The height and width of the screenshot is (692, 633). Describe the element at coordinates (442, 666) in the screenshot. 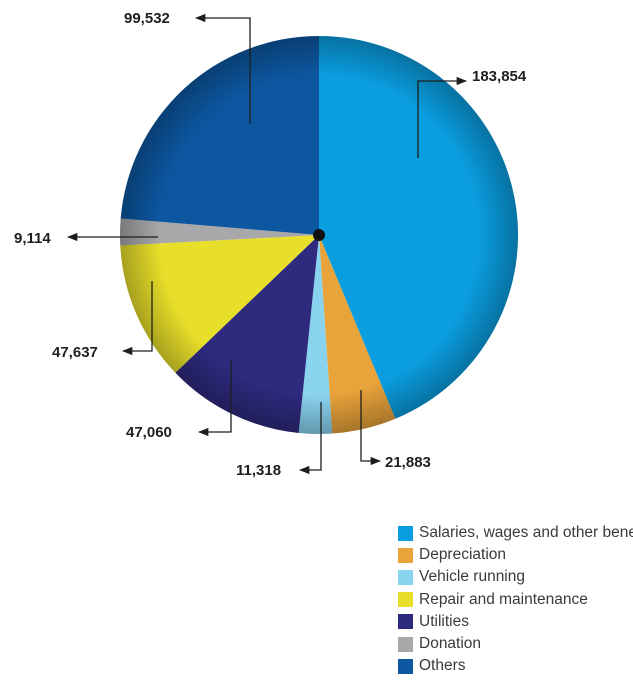

I see `legend-label-others: Others` at that location.